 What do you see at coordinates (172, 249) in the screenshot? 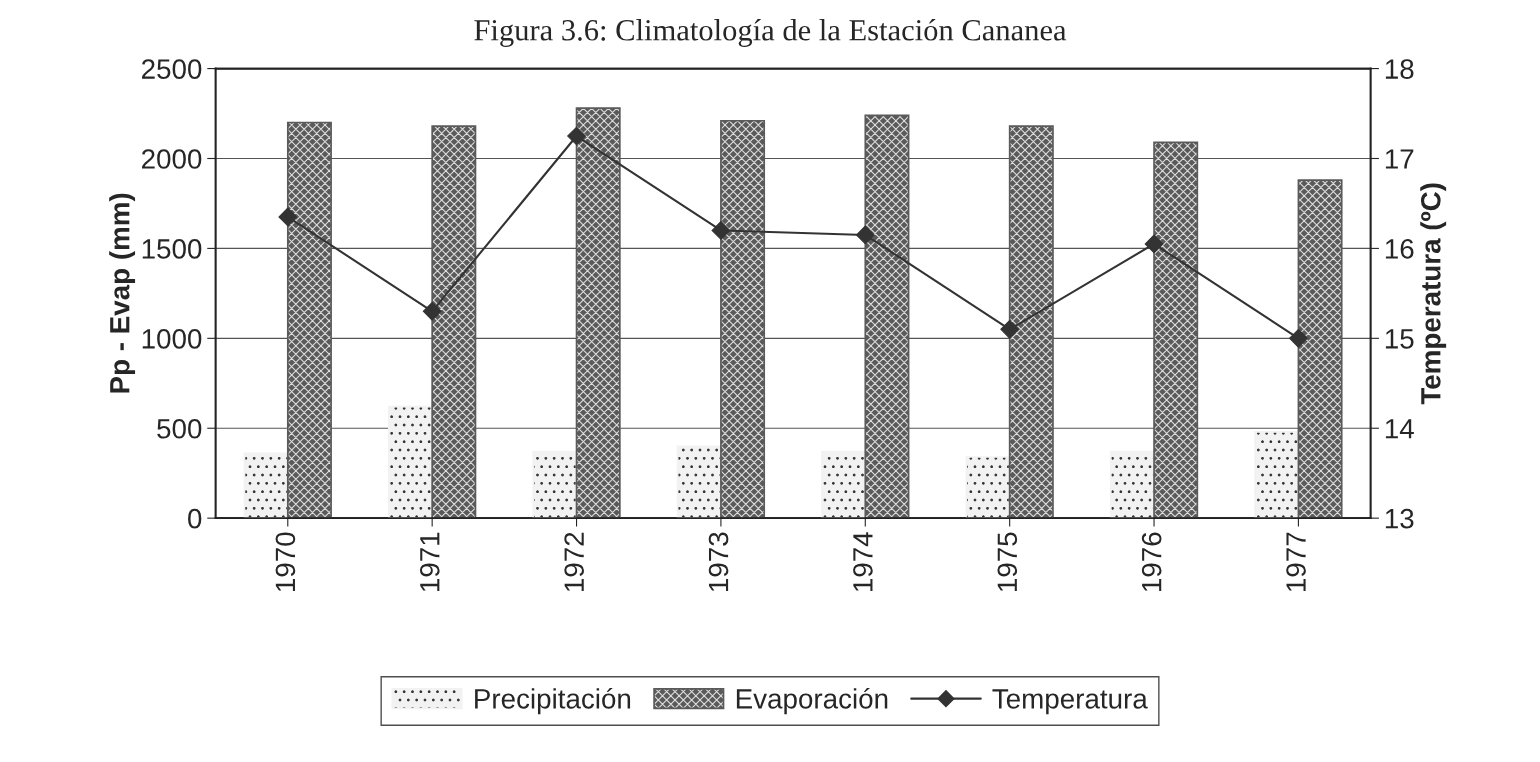
I see `y-tick-label: 1500` at bounding box center [172, 249].